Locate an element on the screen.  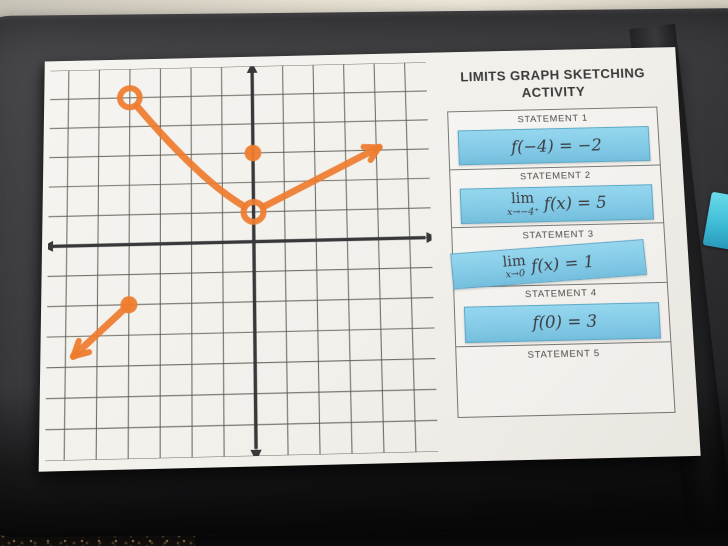
statement-section-4: STATEMENT 4 f(0) = 3 is located at coordinates (562, 315).